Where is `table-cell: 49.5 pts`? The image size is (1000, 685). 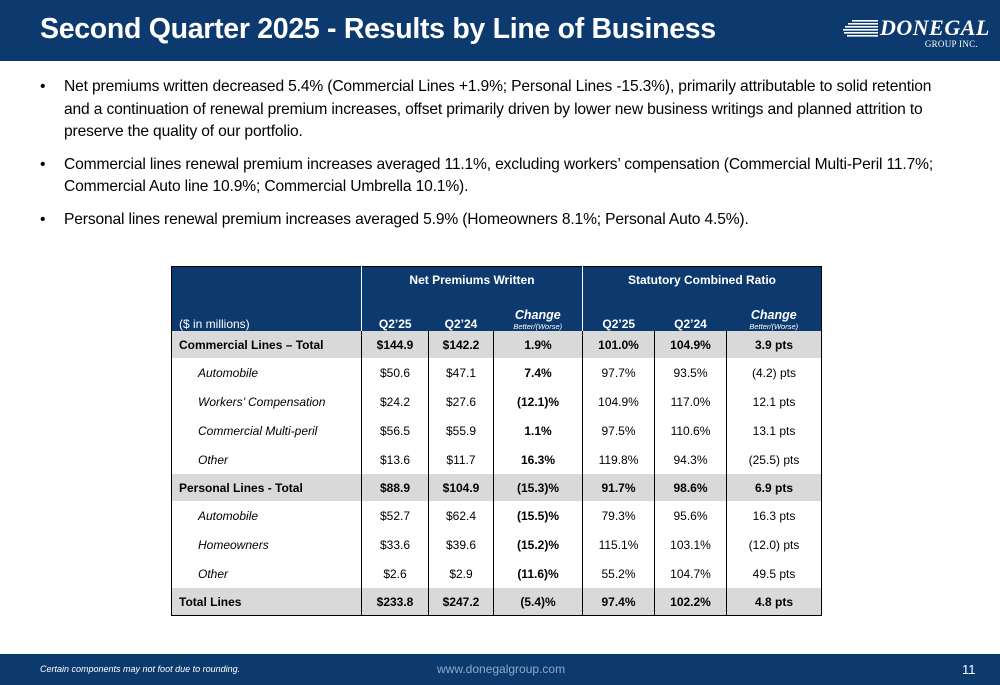 table-cell: 49.5 pts is located at coordinates (774, 573).